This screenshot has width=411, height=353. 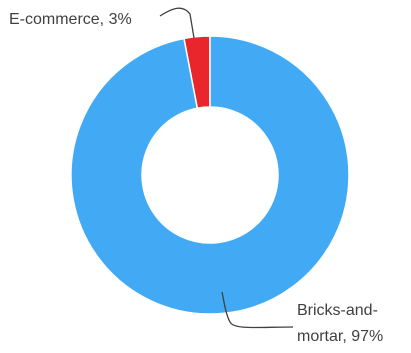 What do you see at coordinates (177, 23) in the screenshot?
I see `leader-line-ecommerce` at bounding box center [177, 23].